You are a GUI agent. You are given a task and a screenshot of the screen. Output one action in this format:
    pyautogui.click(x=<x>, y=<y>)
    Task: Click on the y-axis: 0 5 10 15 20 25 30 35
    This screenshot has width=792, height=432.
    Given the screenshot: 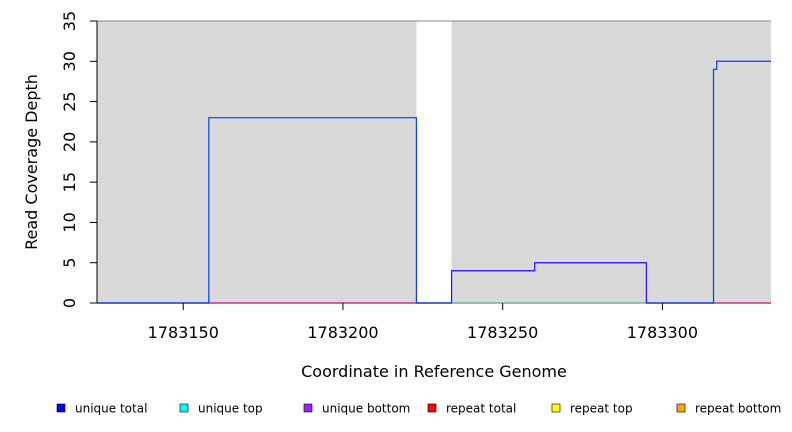 What is the action you would take?
    pyautogui.click(x=78, y=159)
    